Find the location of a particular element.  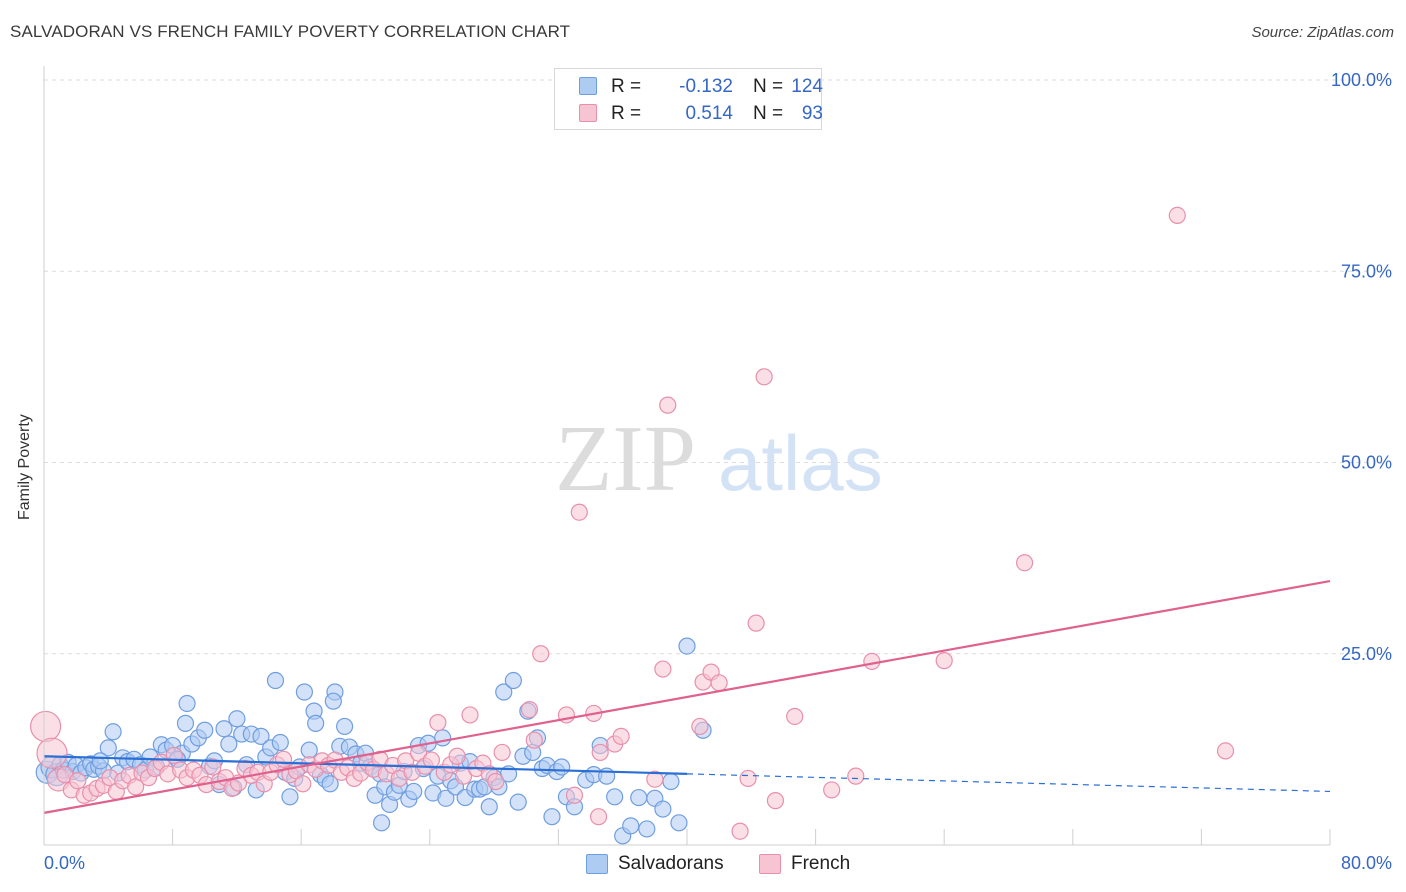

x-tick-label: 80.0% is located at coordinates (1366, 863).